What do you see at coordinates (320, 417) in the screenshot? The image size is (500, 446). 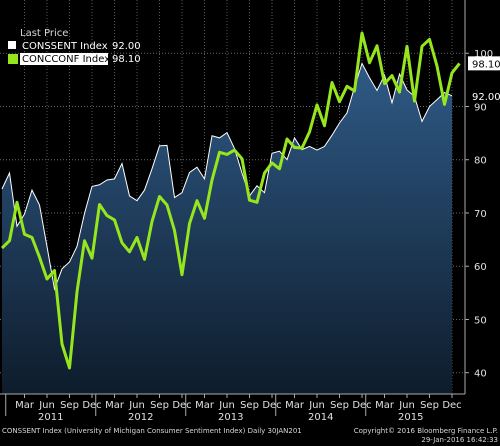 I see `year-label-2014: 2014` at bounding box center [320, 417].